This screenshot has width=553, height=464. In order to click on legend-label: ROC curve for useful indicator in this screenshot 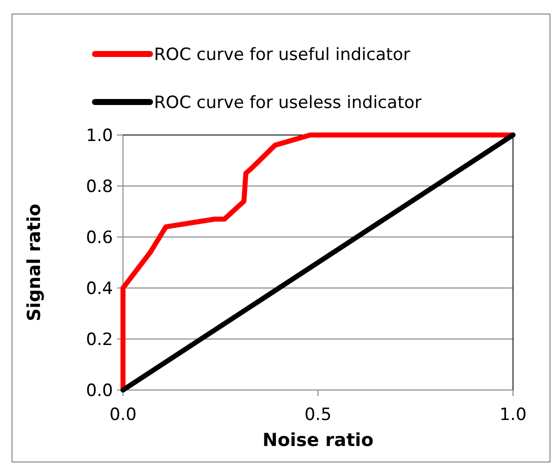, I will do `click(282, 54)`.